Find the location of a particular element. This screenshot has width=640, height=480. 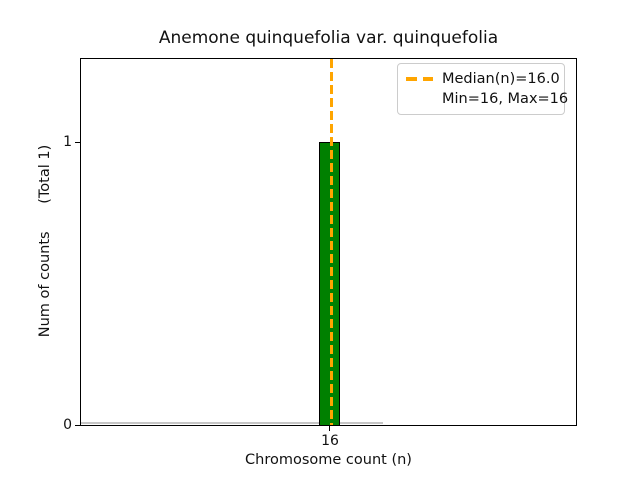

y-axis-label: Num of counts (Total 1) is located at coordinates (45, 241).